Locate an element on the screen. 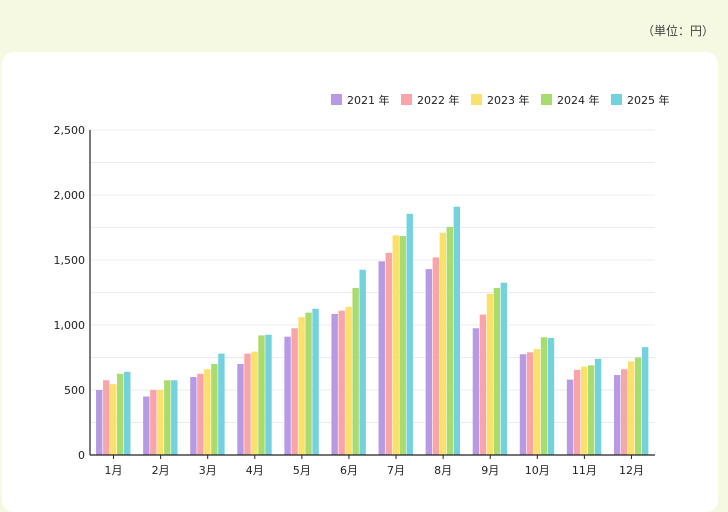  y-tick-label: 0 is located at coordinates (81, 455).